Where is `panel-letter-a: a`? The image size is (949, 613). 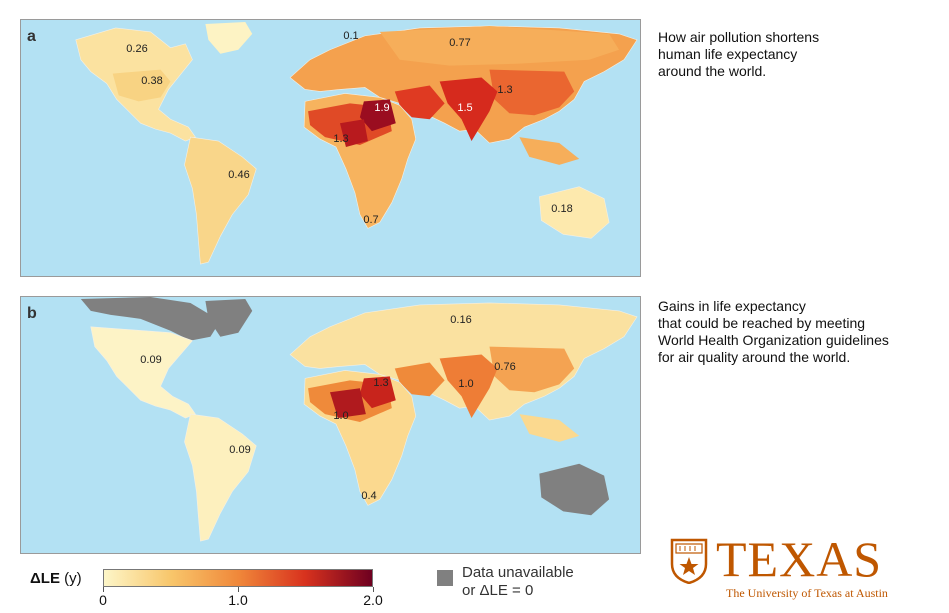 panel-letter-a: a is located at coordinates (31, 36).